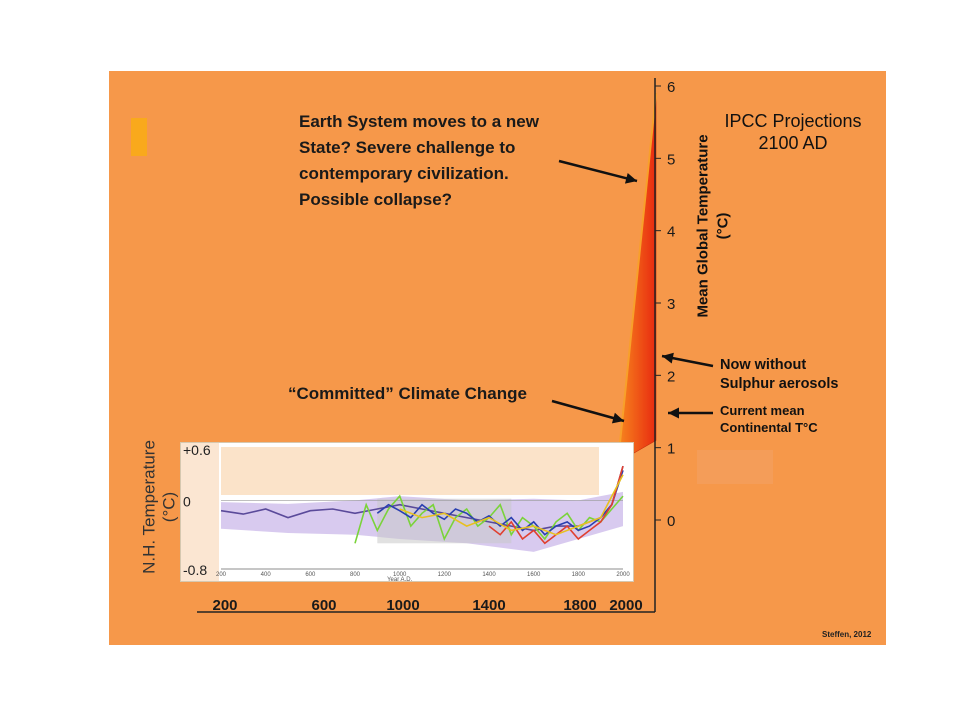 The height and width of the screenshot is (720, 960). What do you see at coordinates (671, 87) in the screenshot?
I see `y-tick-label: 6` at bounding box center [671, 87].